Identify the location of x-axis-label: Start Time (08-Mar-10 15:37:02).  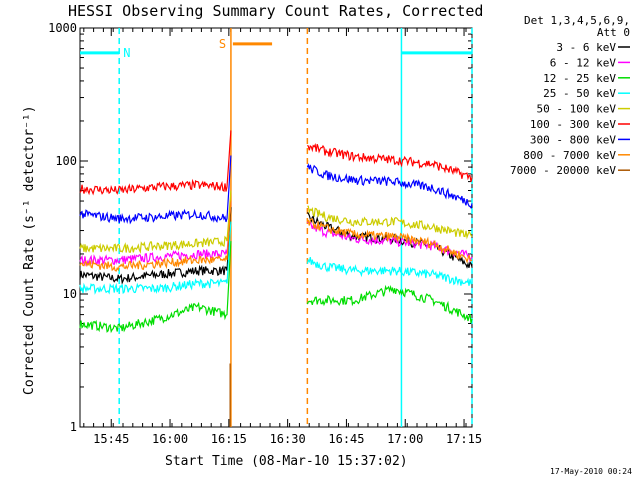
(286, 461).